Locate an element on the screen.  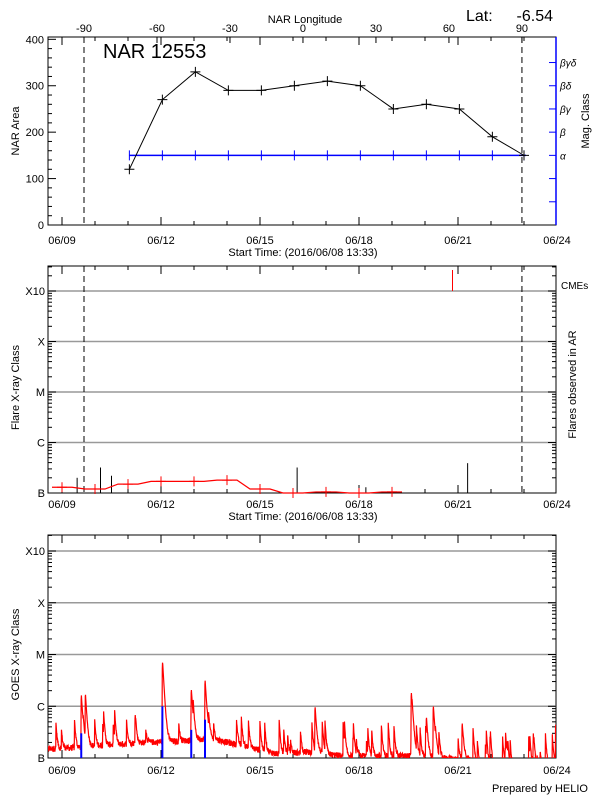
longitude-tick-label: 0 is located at coordinates (303, 29).